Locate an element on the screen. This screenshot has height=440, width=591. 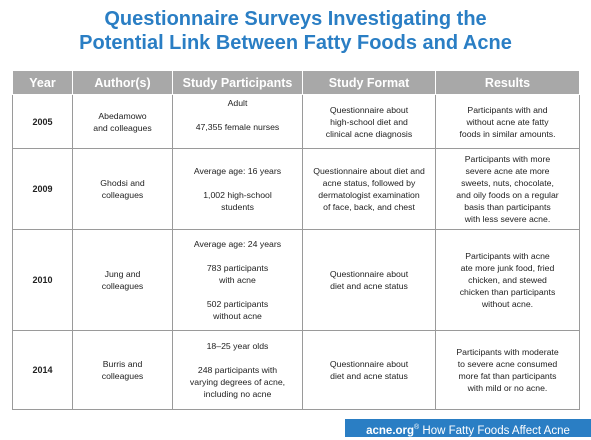
title-line-1: Questionnaire Surveys Investigating the is located at coordinates (295, 19).